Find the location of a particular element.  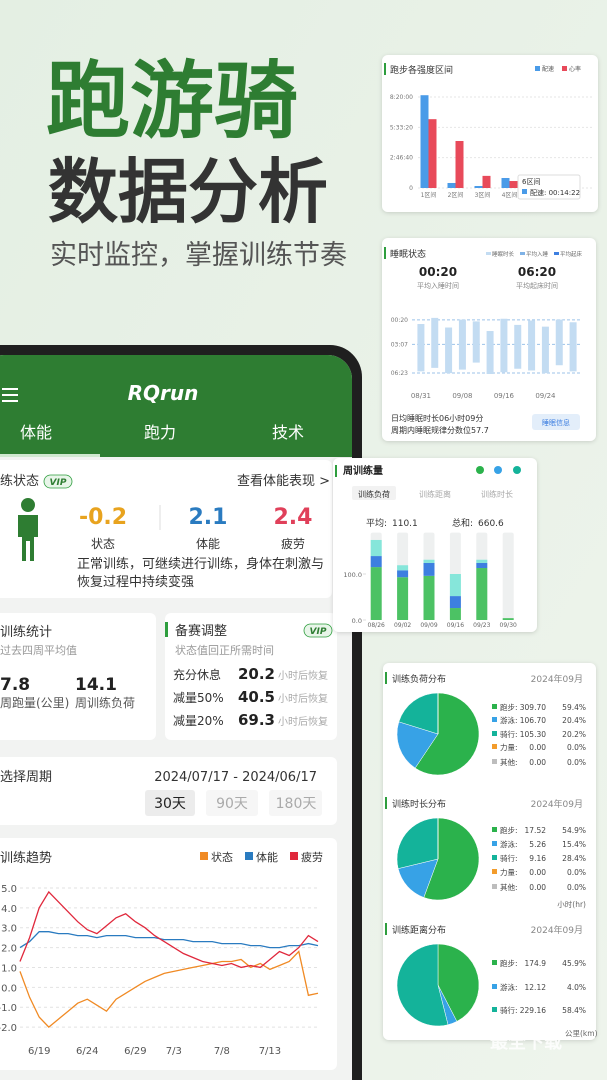

stat-value: 14.1 is located at coordinates (96, 685).